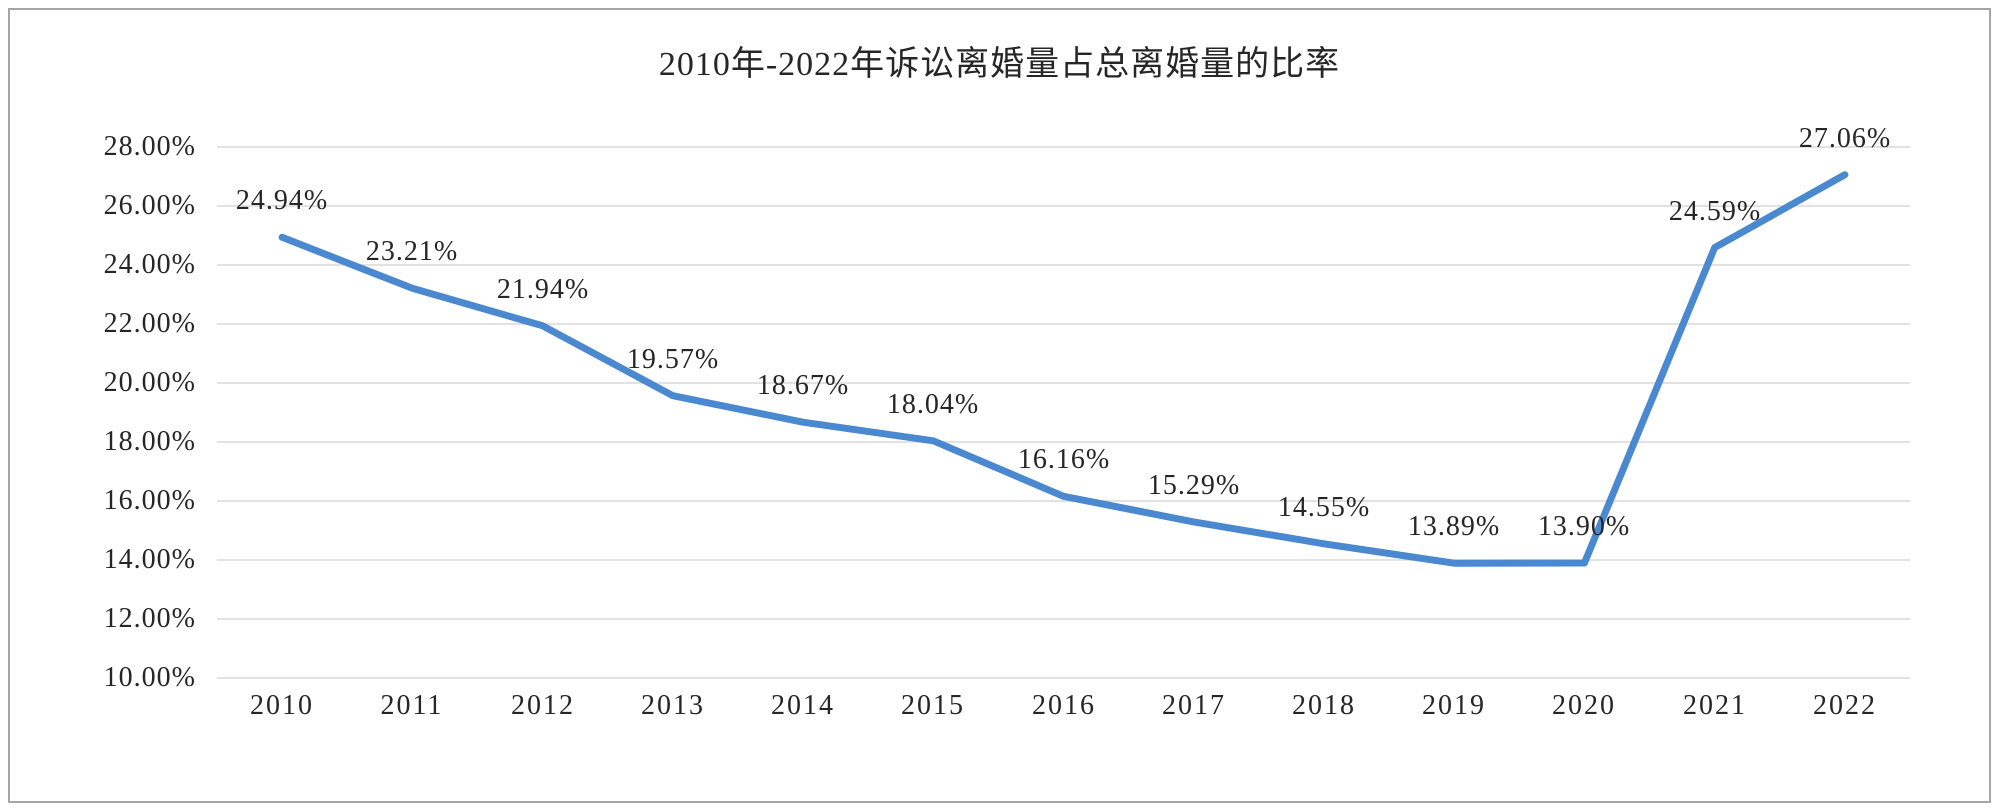 The width and height of the screenshot is (1999, 811). I want to click on data-point-label: 23.21%, so click(412, 251).